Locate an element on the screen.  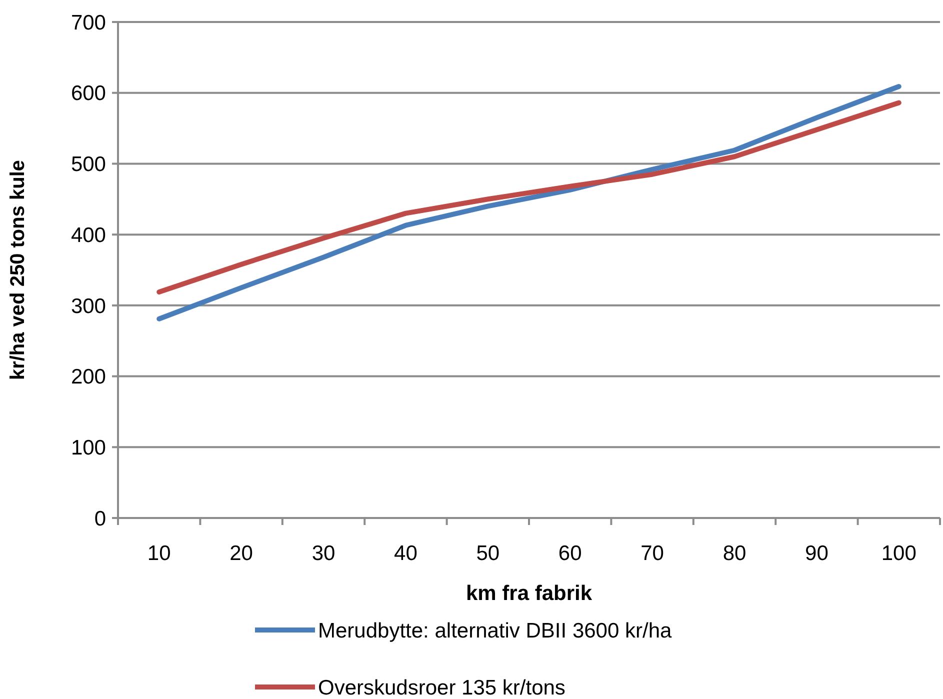
y-tick-label: 200 is located at coordinates (88, 377).